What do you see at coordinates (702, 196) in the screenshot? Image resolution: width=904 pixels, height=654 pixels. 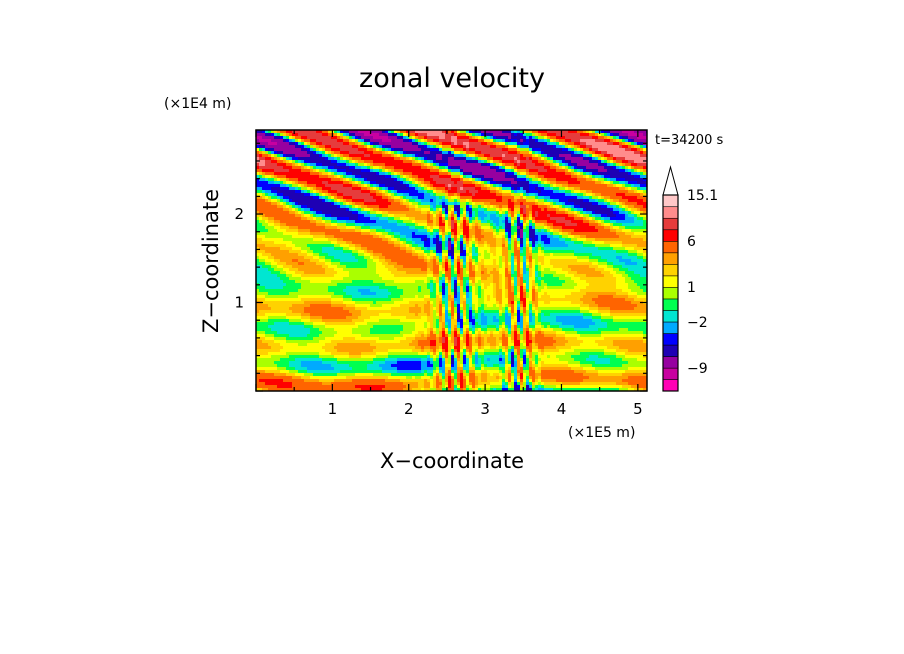 I see `colorbar-label: 15.1` at bounding box center [702, 196].